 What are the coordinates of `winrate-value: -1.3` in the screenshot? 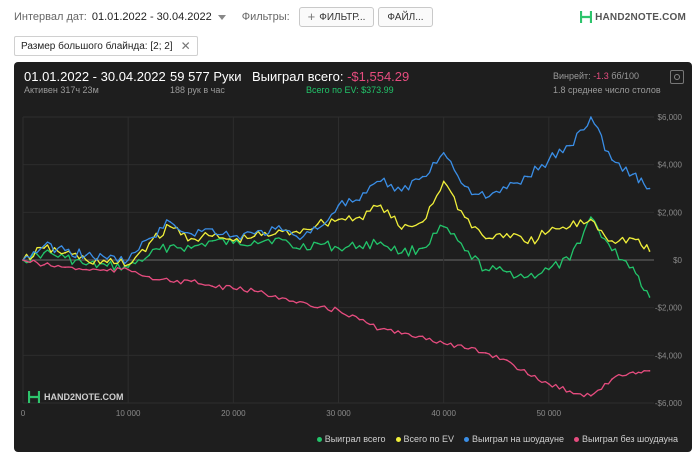 It's located at (601, 76).